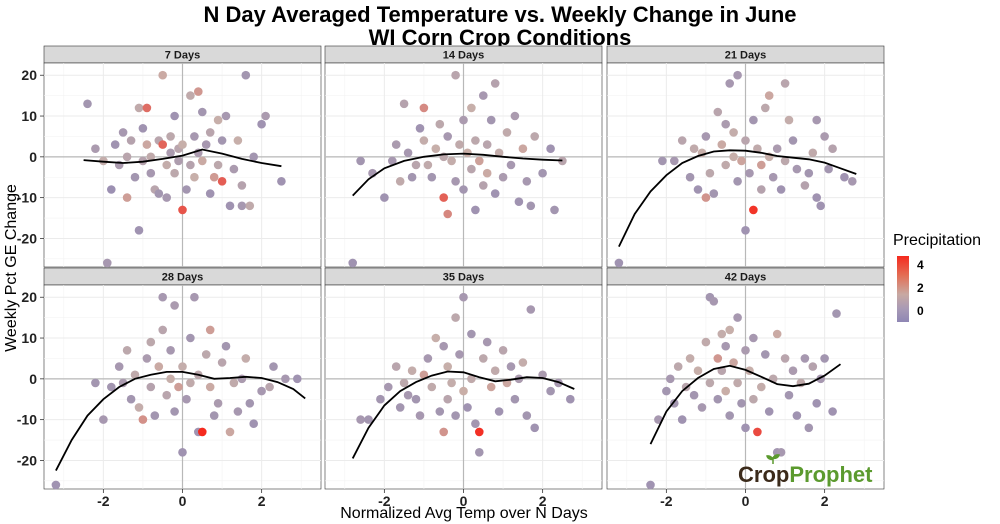 This screenshot has width=1000, height=524. What do you see at coordinates (182, 56) in the screenshot?
I see `facet-label: 7 Days` at bounding box center [182, 56].